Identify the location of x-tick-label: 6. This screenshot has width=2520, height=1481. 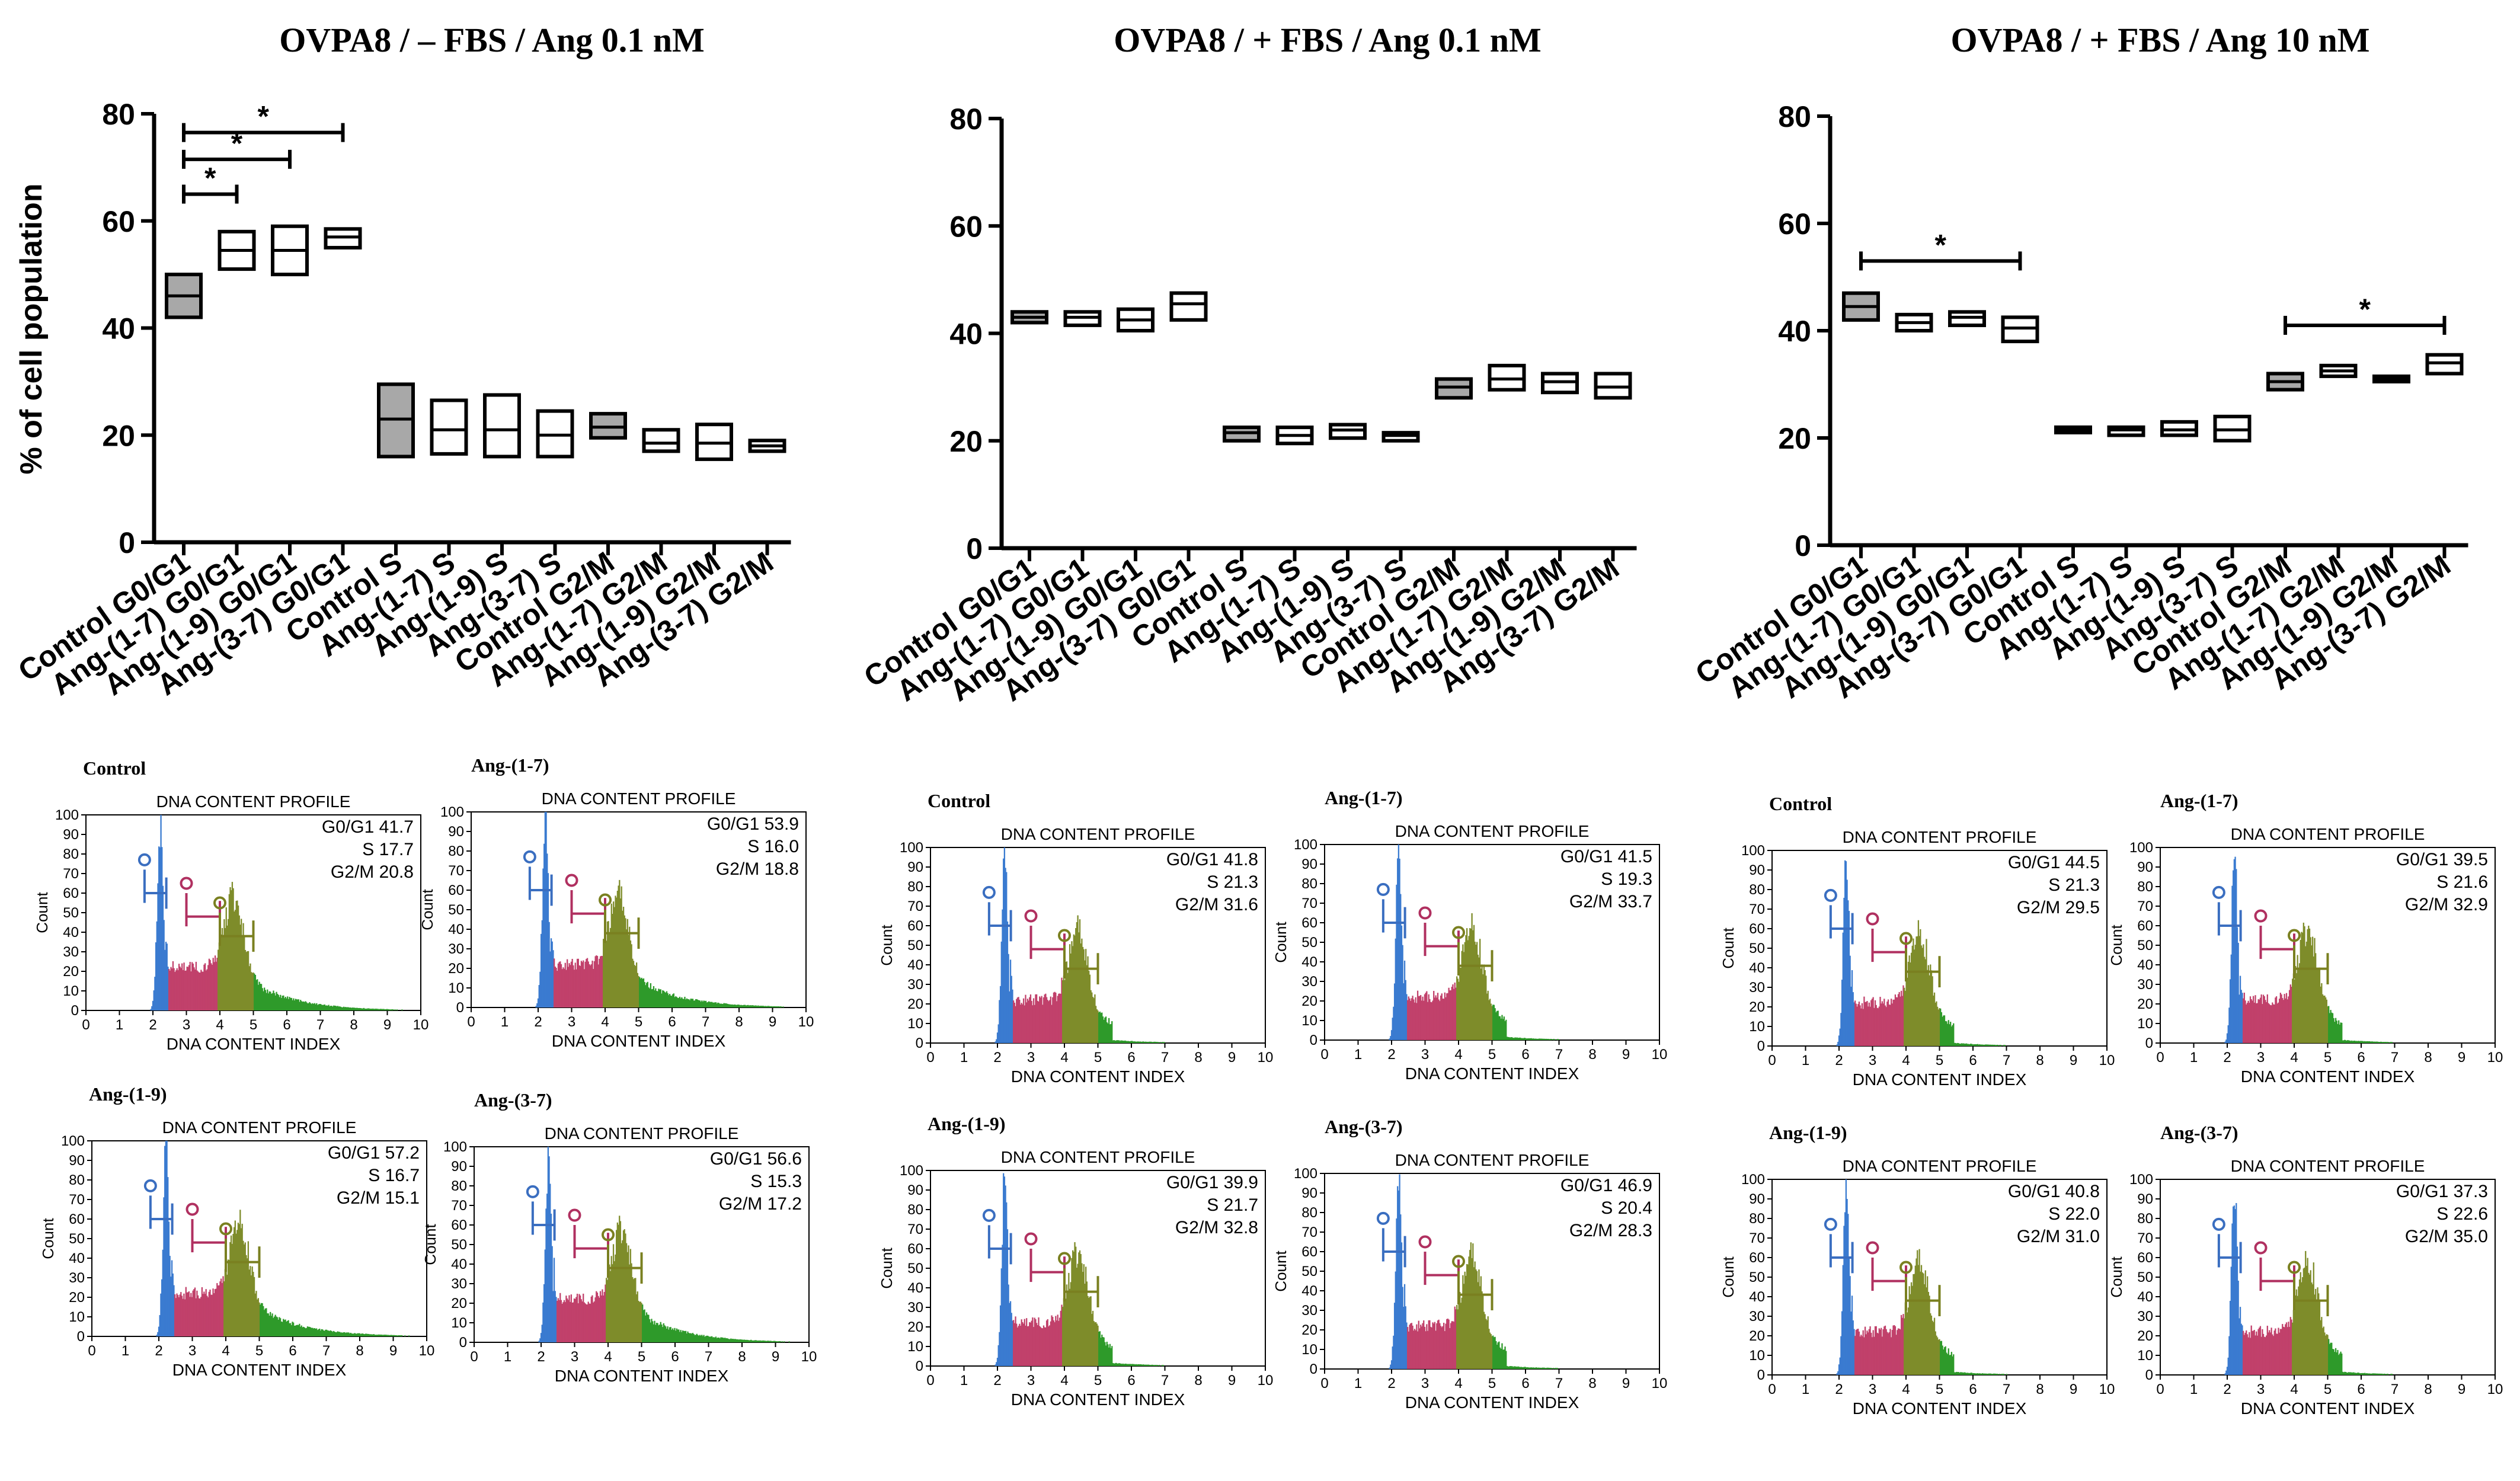
(1131, 1058).